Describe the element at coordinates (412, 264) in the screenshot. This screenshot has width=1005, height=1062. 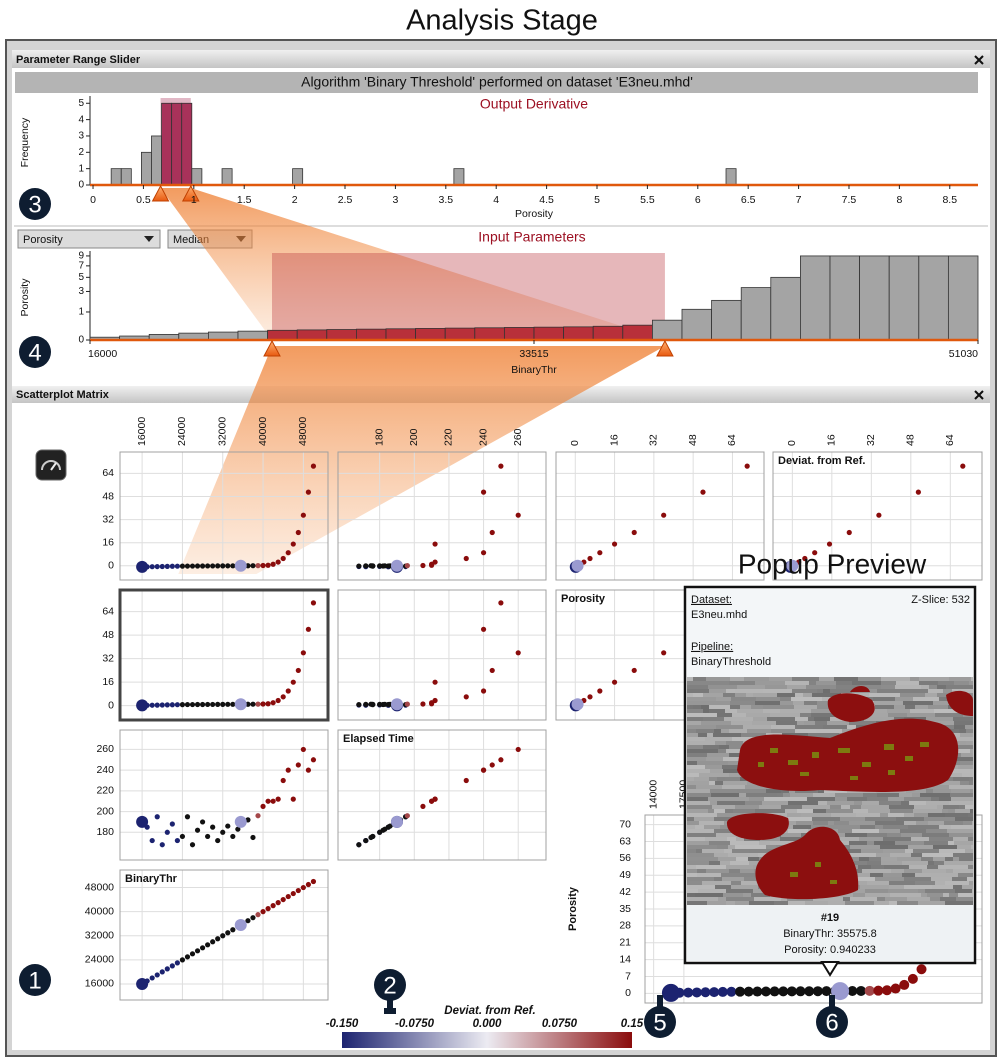
I see `link-cone` at that location.